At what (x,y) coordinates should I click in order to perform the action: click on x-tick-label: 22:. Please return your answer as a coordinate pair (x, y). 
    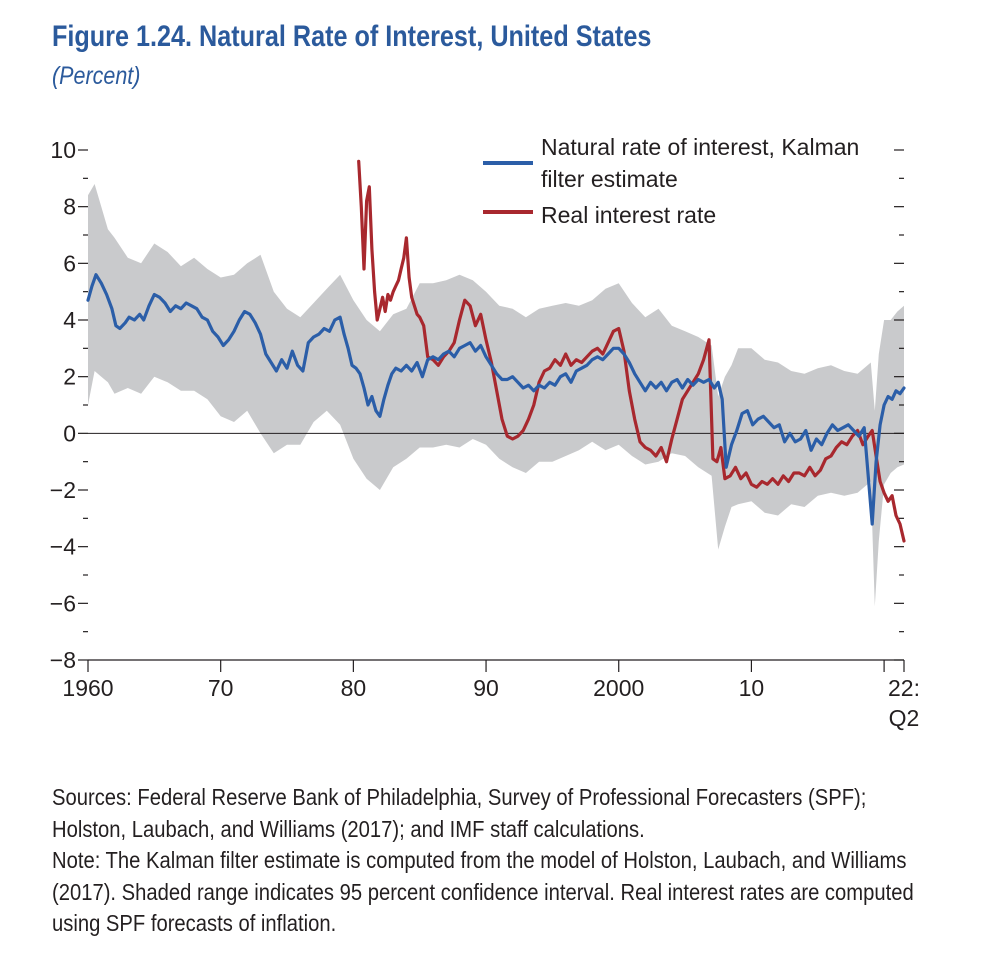
    Looking at the image, I should click on (904, 688).